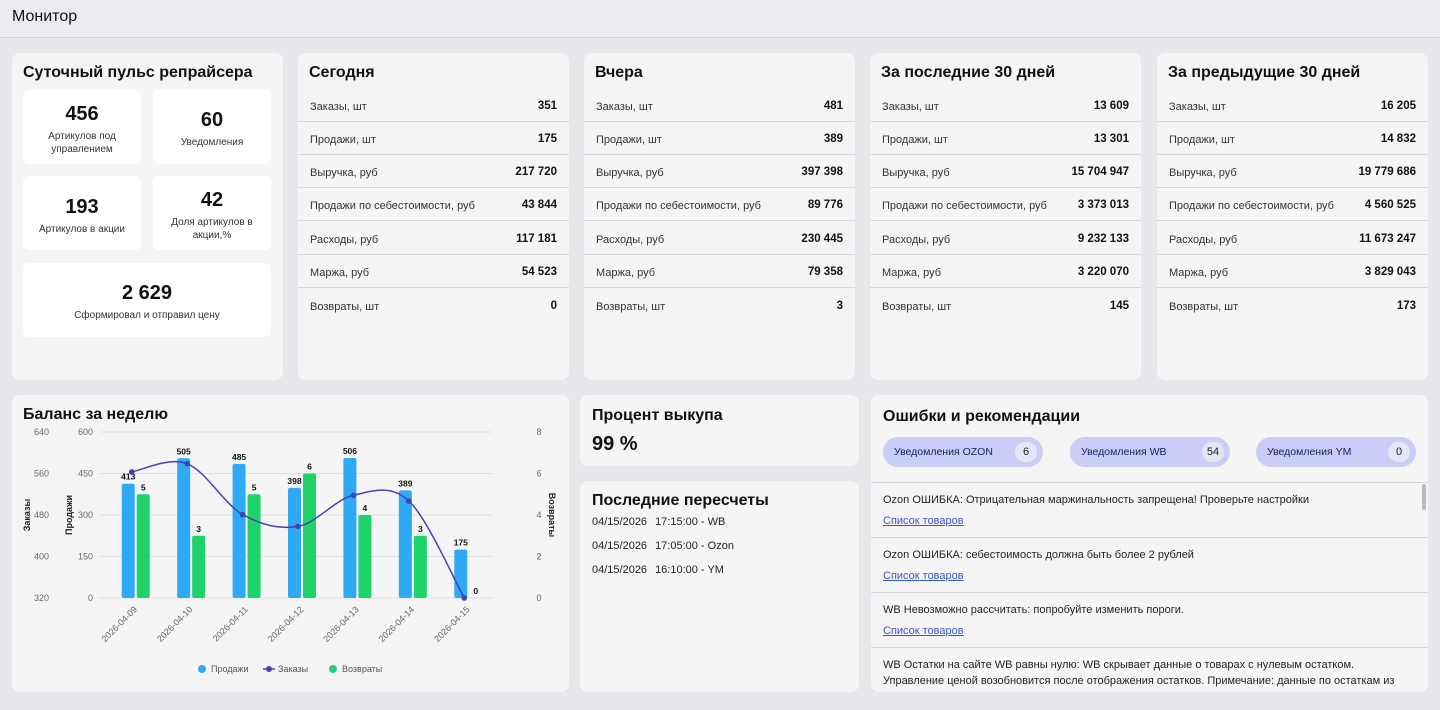 The width and height of the screenshot is (1440, 710). What do you see at coordinates (365, 508) in the screenshot?
I see `bar-returns-label: 4` at bounding box center [365, 508].